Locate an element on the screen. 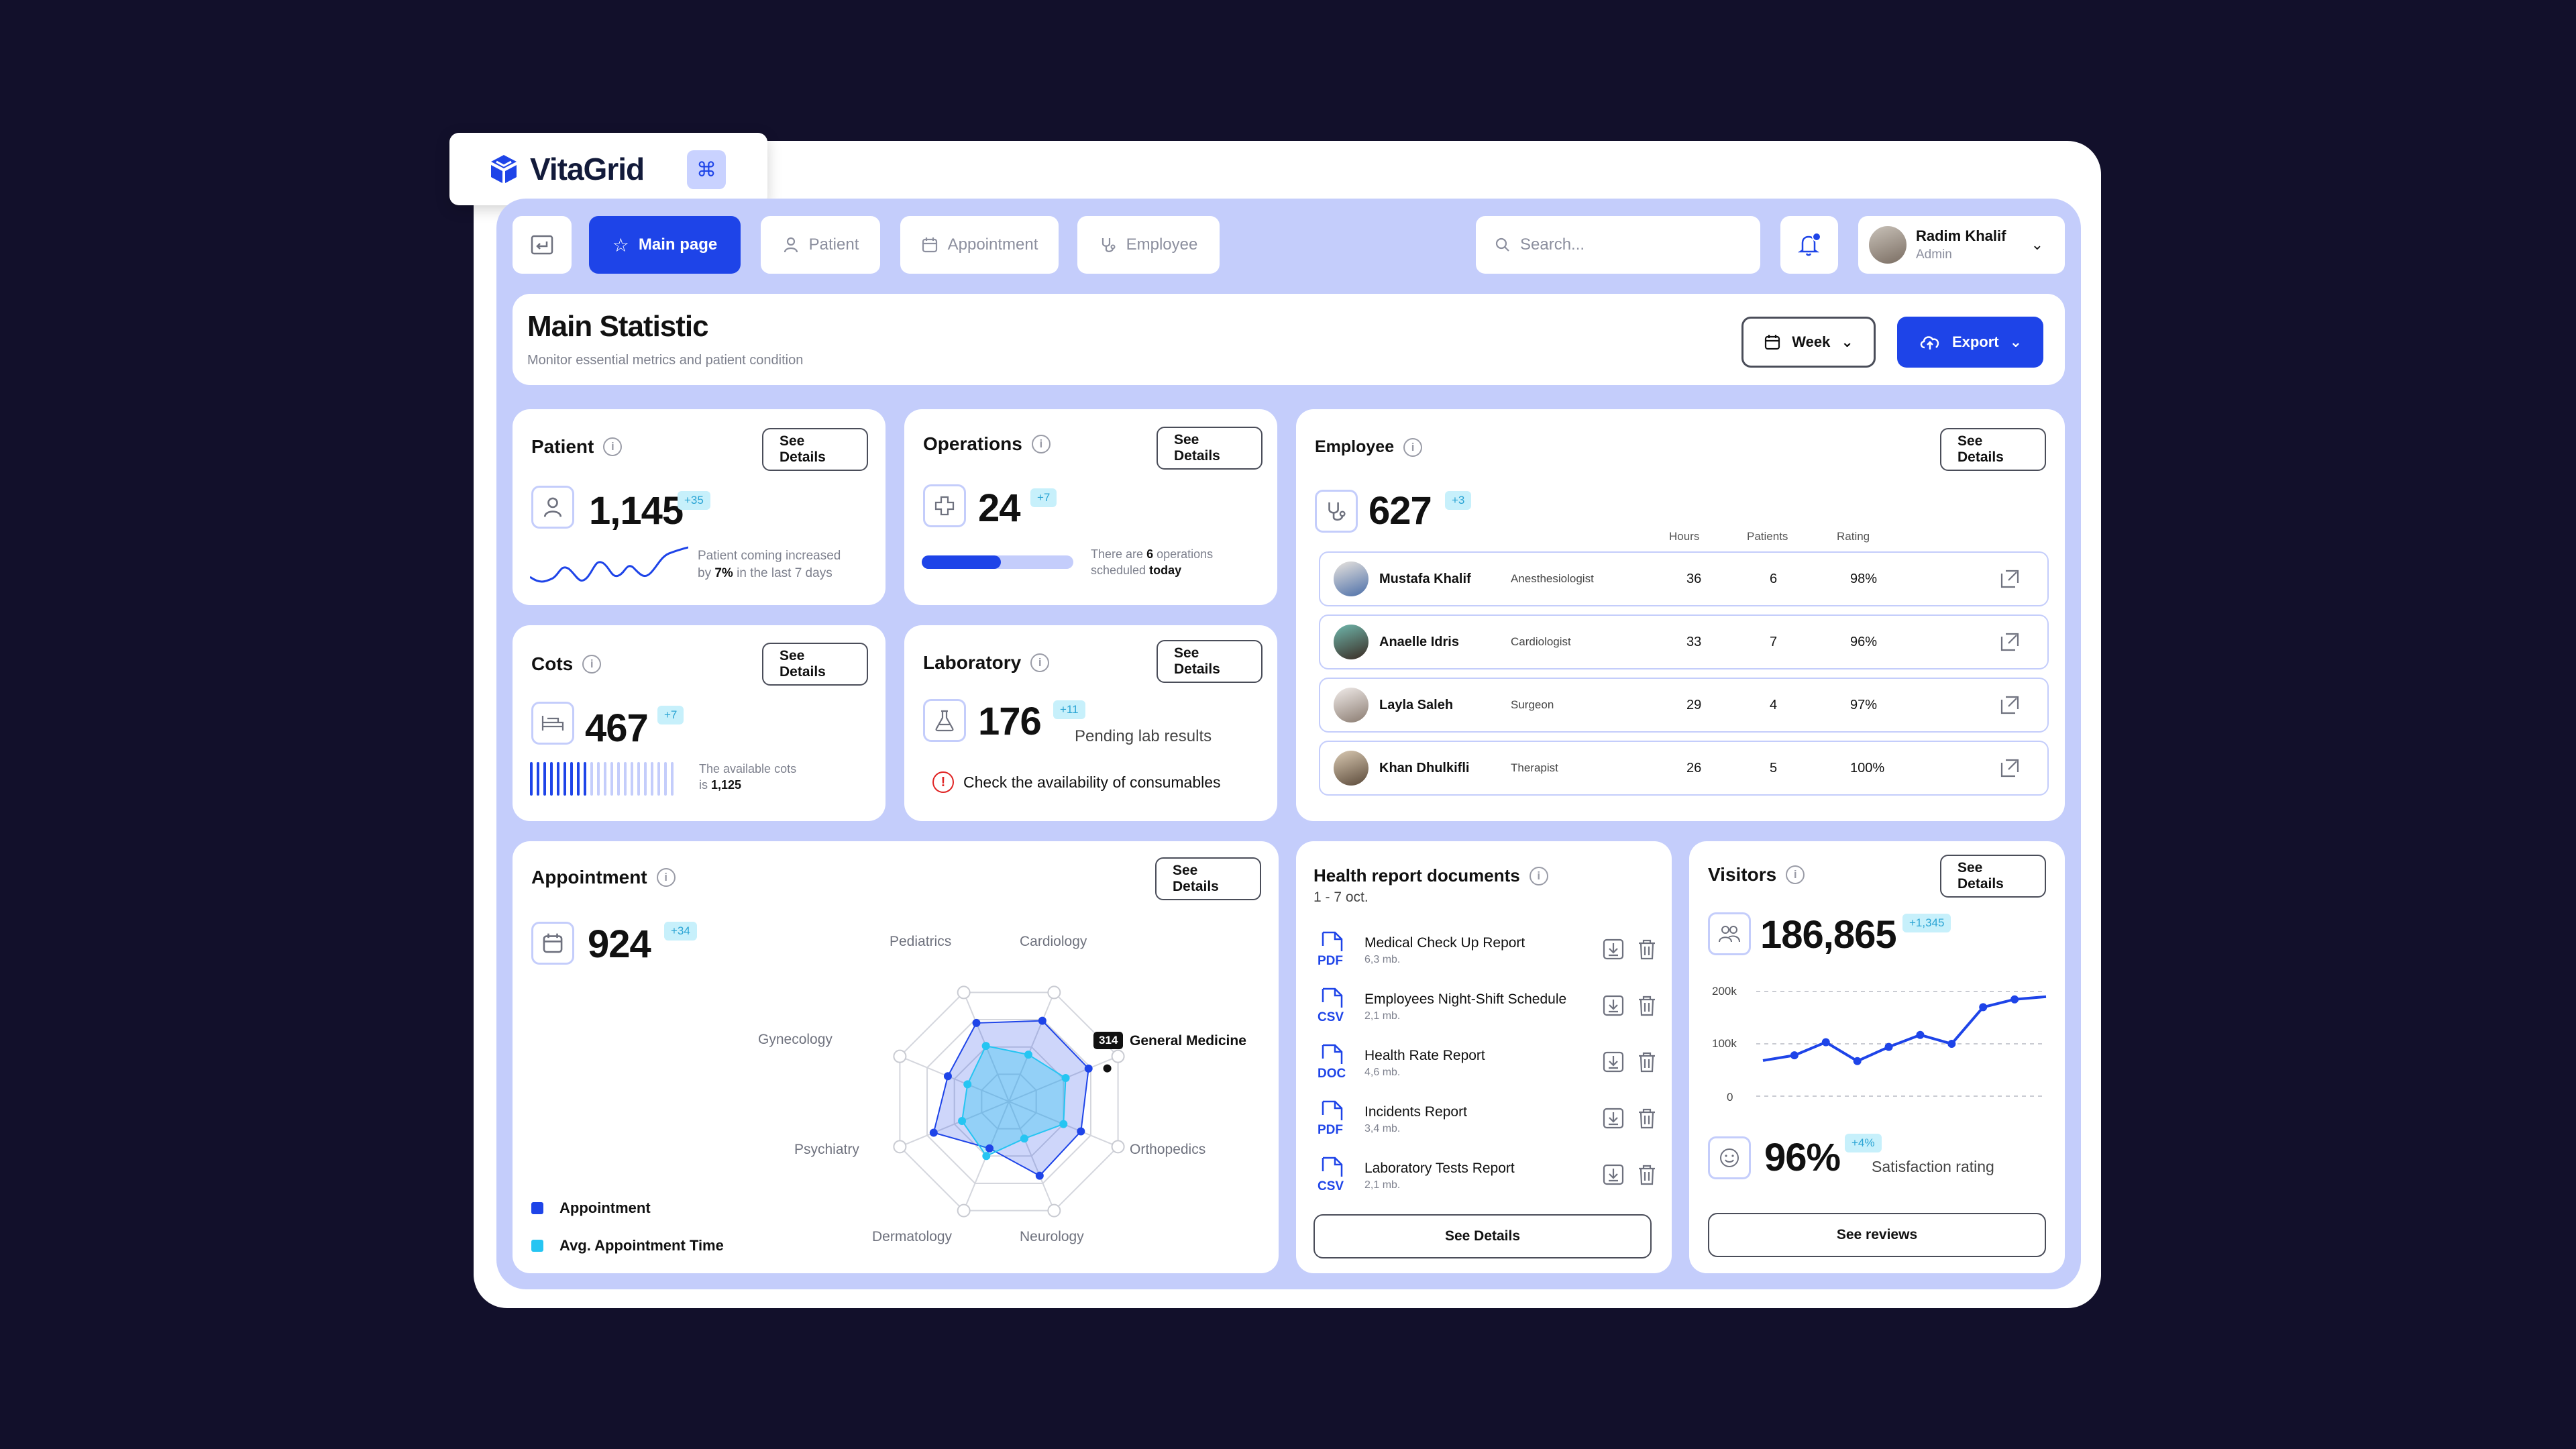  legend-appointment: Appointment is located at coordinates (591, 1208).